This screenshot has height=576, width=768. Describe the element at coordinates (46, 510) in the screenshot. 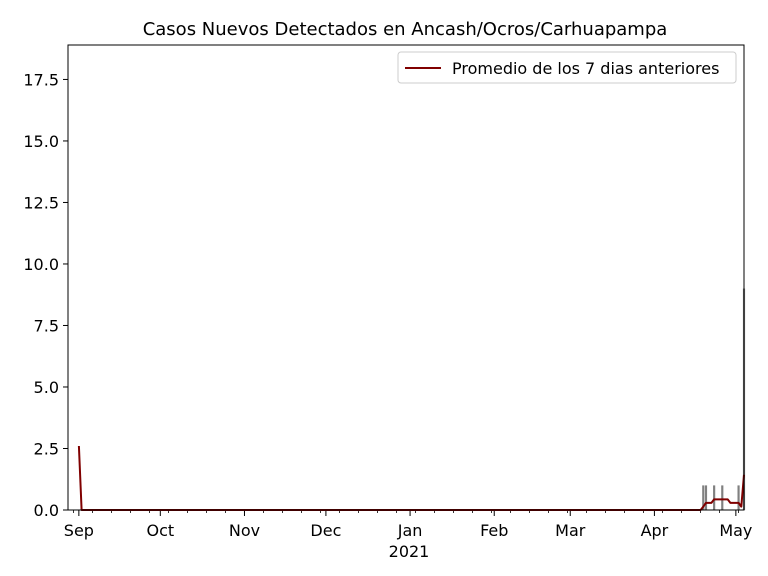

I see `y-tick-label: 0.0` at that location.